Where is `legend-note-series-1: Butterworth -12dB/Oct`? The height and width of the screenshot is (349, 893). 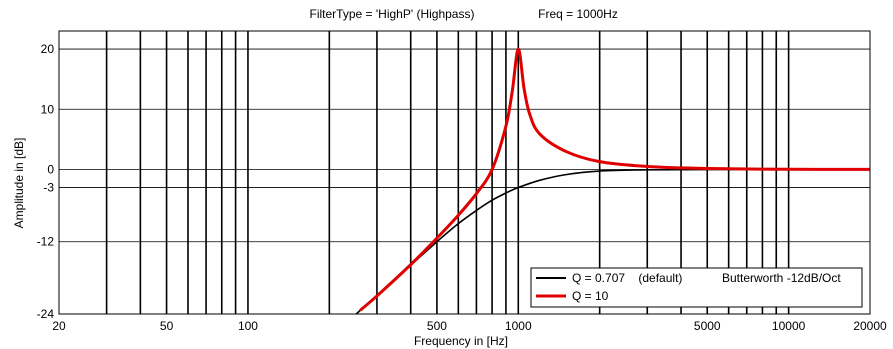 legend-note-series-1: Butterworth -12dB/Oct is located at coordinates (781, 278).